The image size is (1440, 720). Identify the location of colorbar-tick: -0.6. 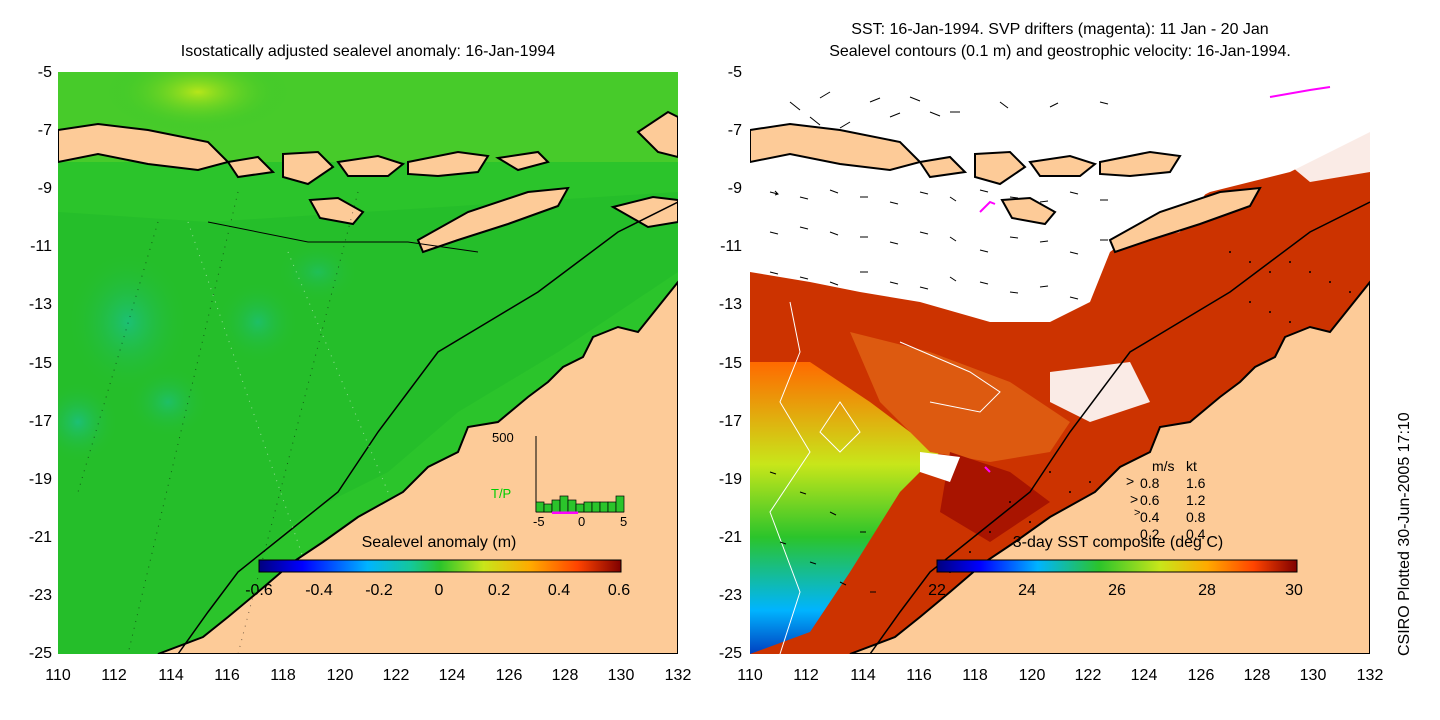
(259, 590).